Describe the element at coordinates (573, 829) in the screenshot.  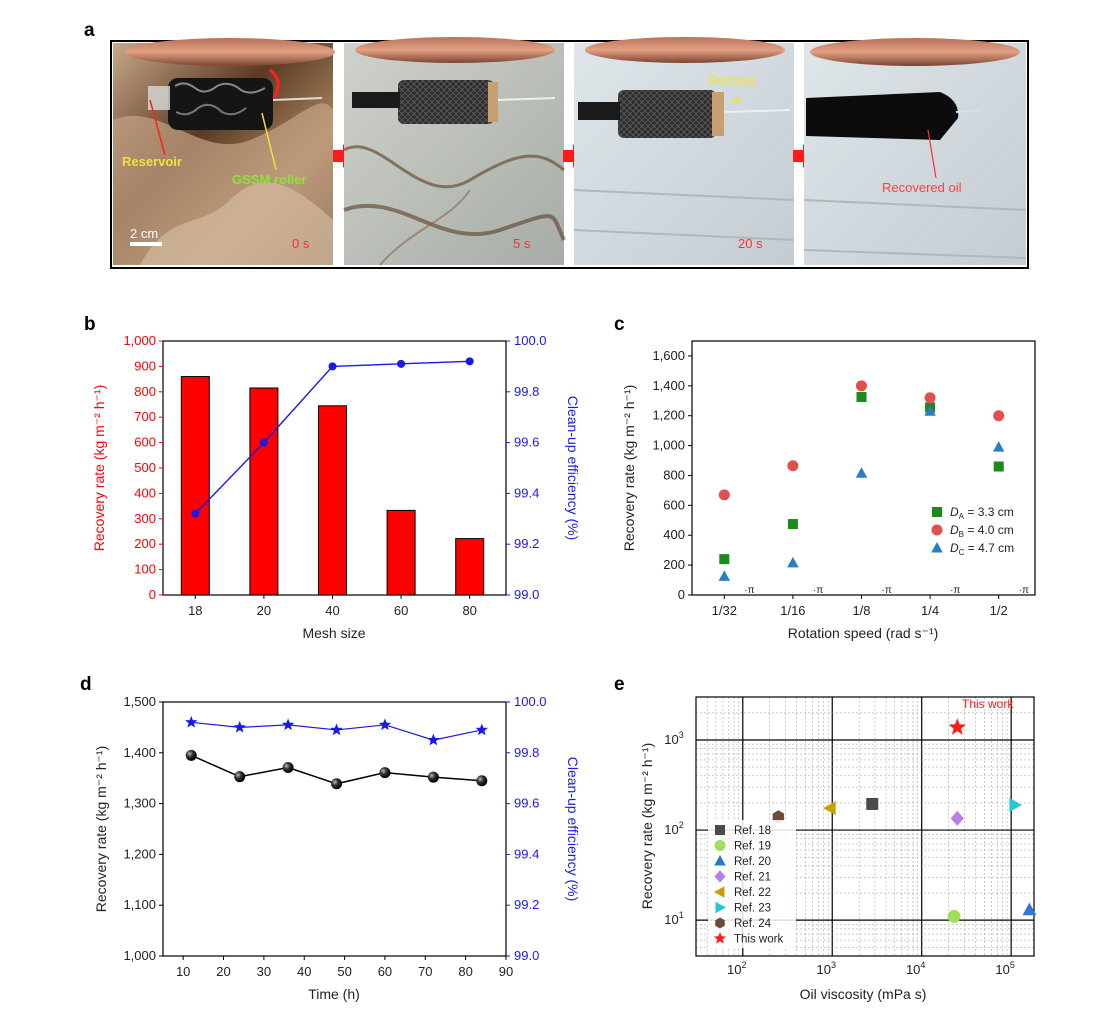
I see `chart-d-y2label: Clean-up efficiency (%)` at that location.